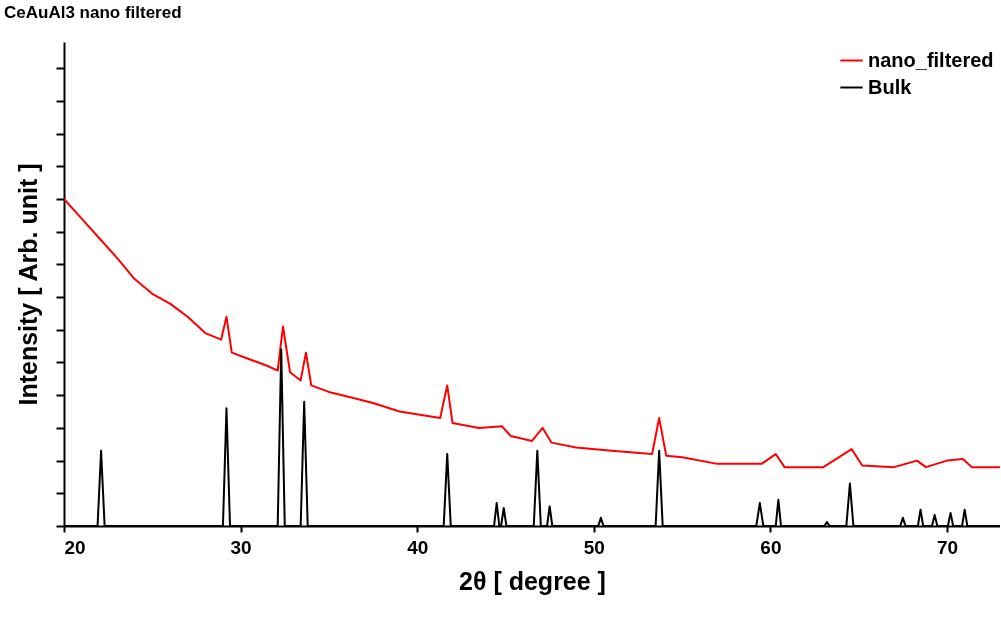  Describe the element at coordinates (532, 580) in the screenshot. I see `x-axis-title: 2θ [ degree ]` at that location.